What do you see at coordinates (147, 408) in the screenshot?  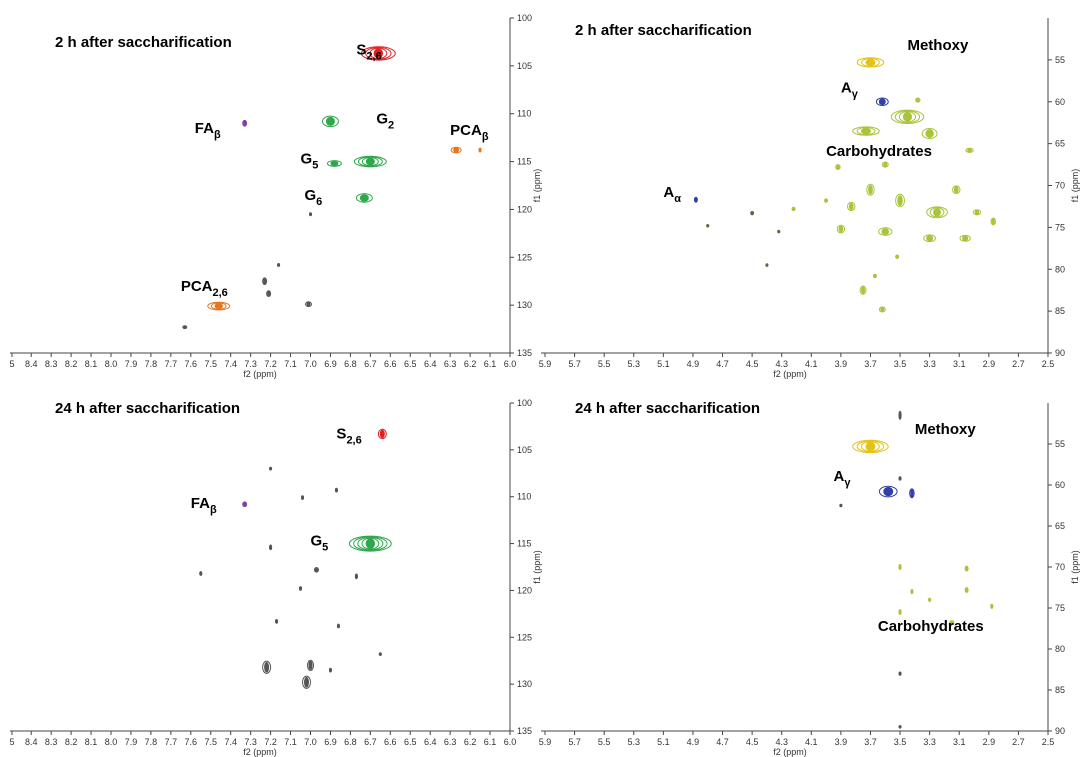 I see `panel-title: 24 h after saccharification` at bounding box center [147, 408].